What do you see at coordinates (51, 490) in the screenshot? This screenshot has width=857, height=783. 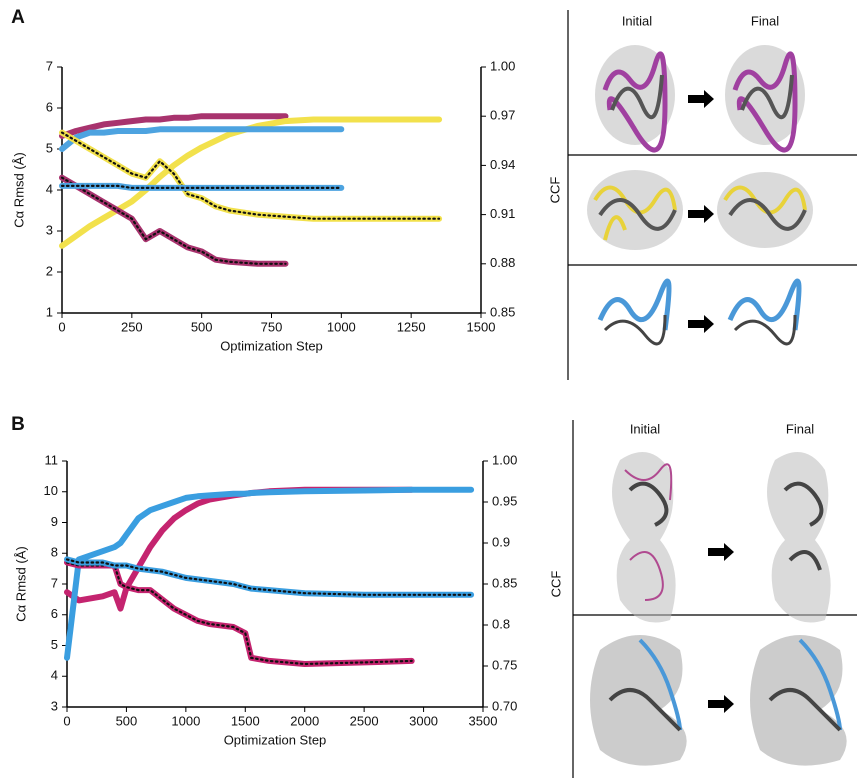 I see `y-tick-label: 10` at bounding box center [51, 490].